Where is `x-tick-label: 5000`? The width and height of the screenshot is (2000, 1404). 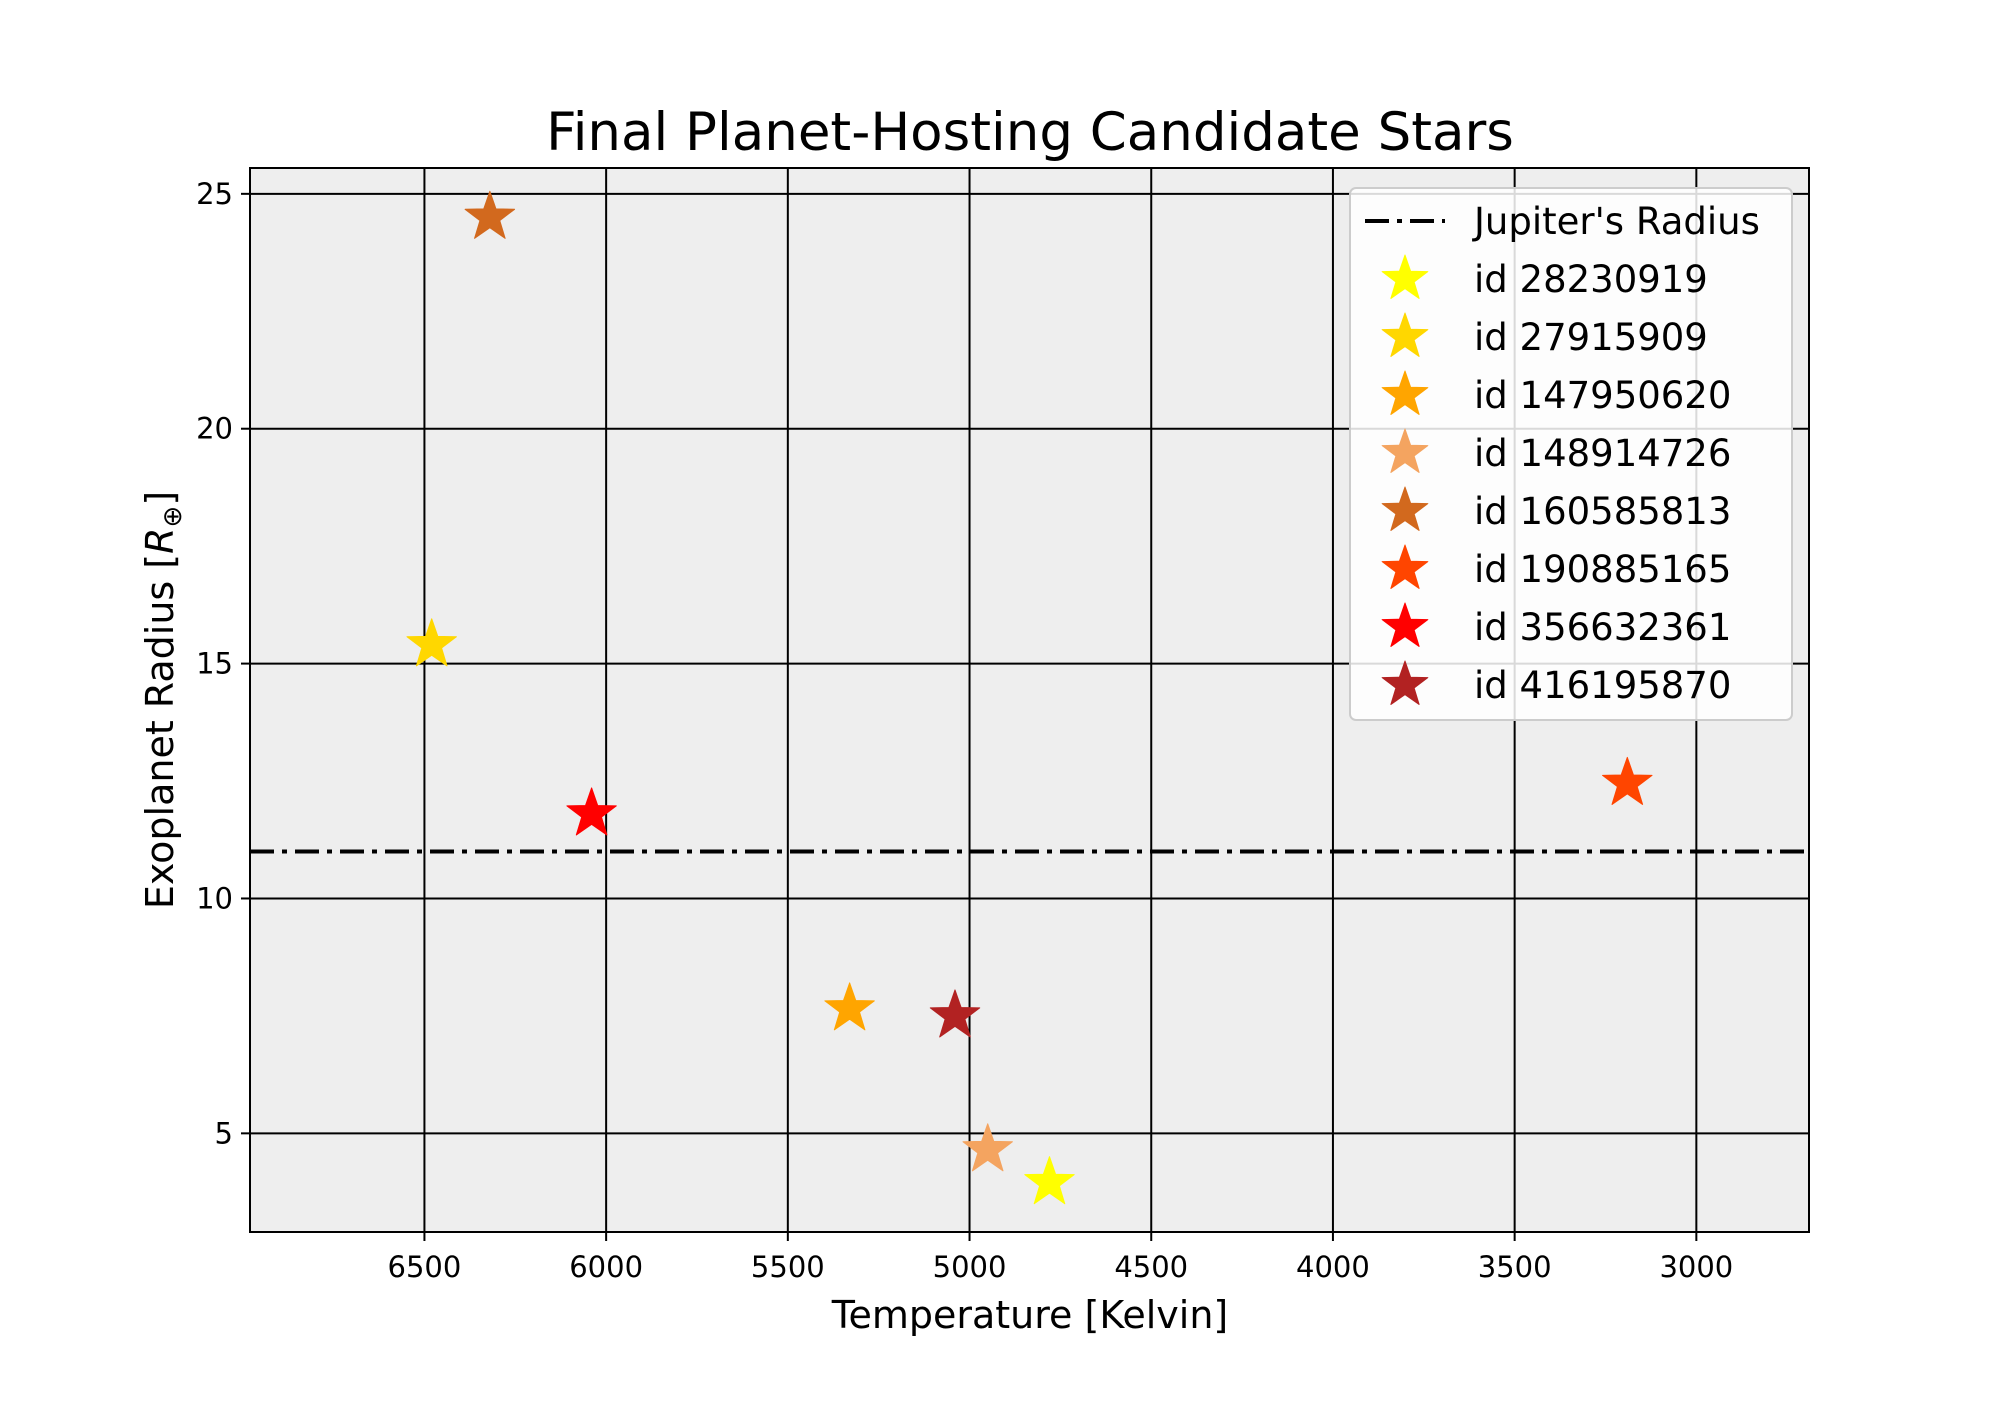 x-tick-label: 5000 is located at coordinates (970, 1267).